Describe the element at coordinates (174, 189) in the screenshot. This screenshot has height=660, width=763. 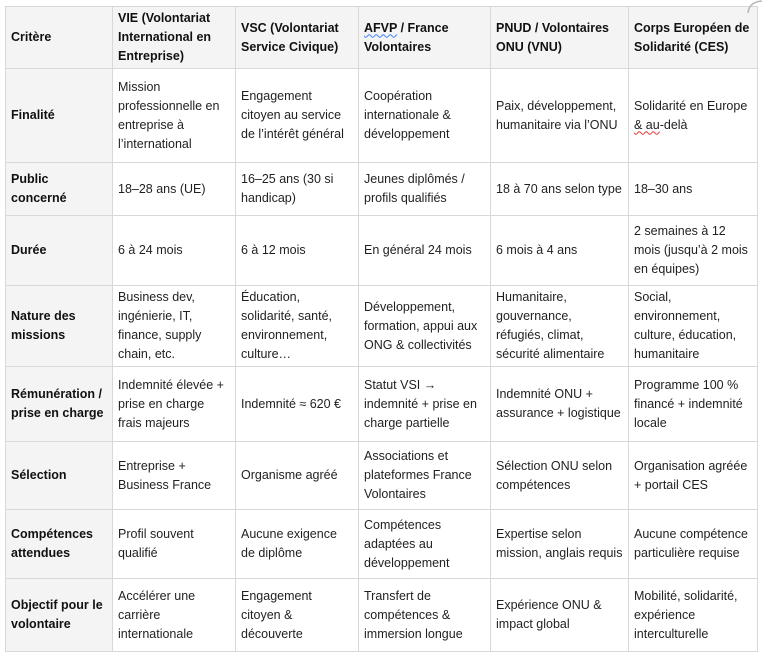
I see `cell-public-vie: 18–28 ans (UE)` at that location.